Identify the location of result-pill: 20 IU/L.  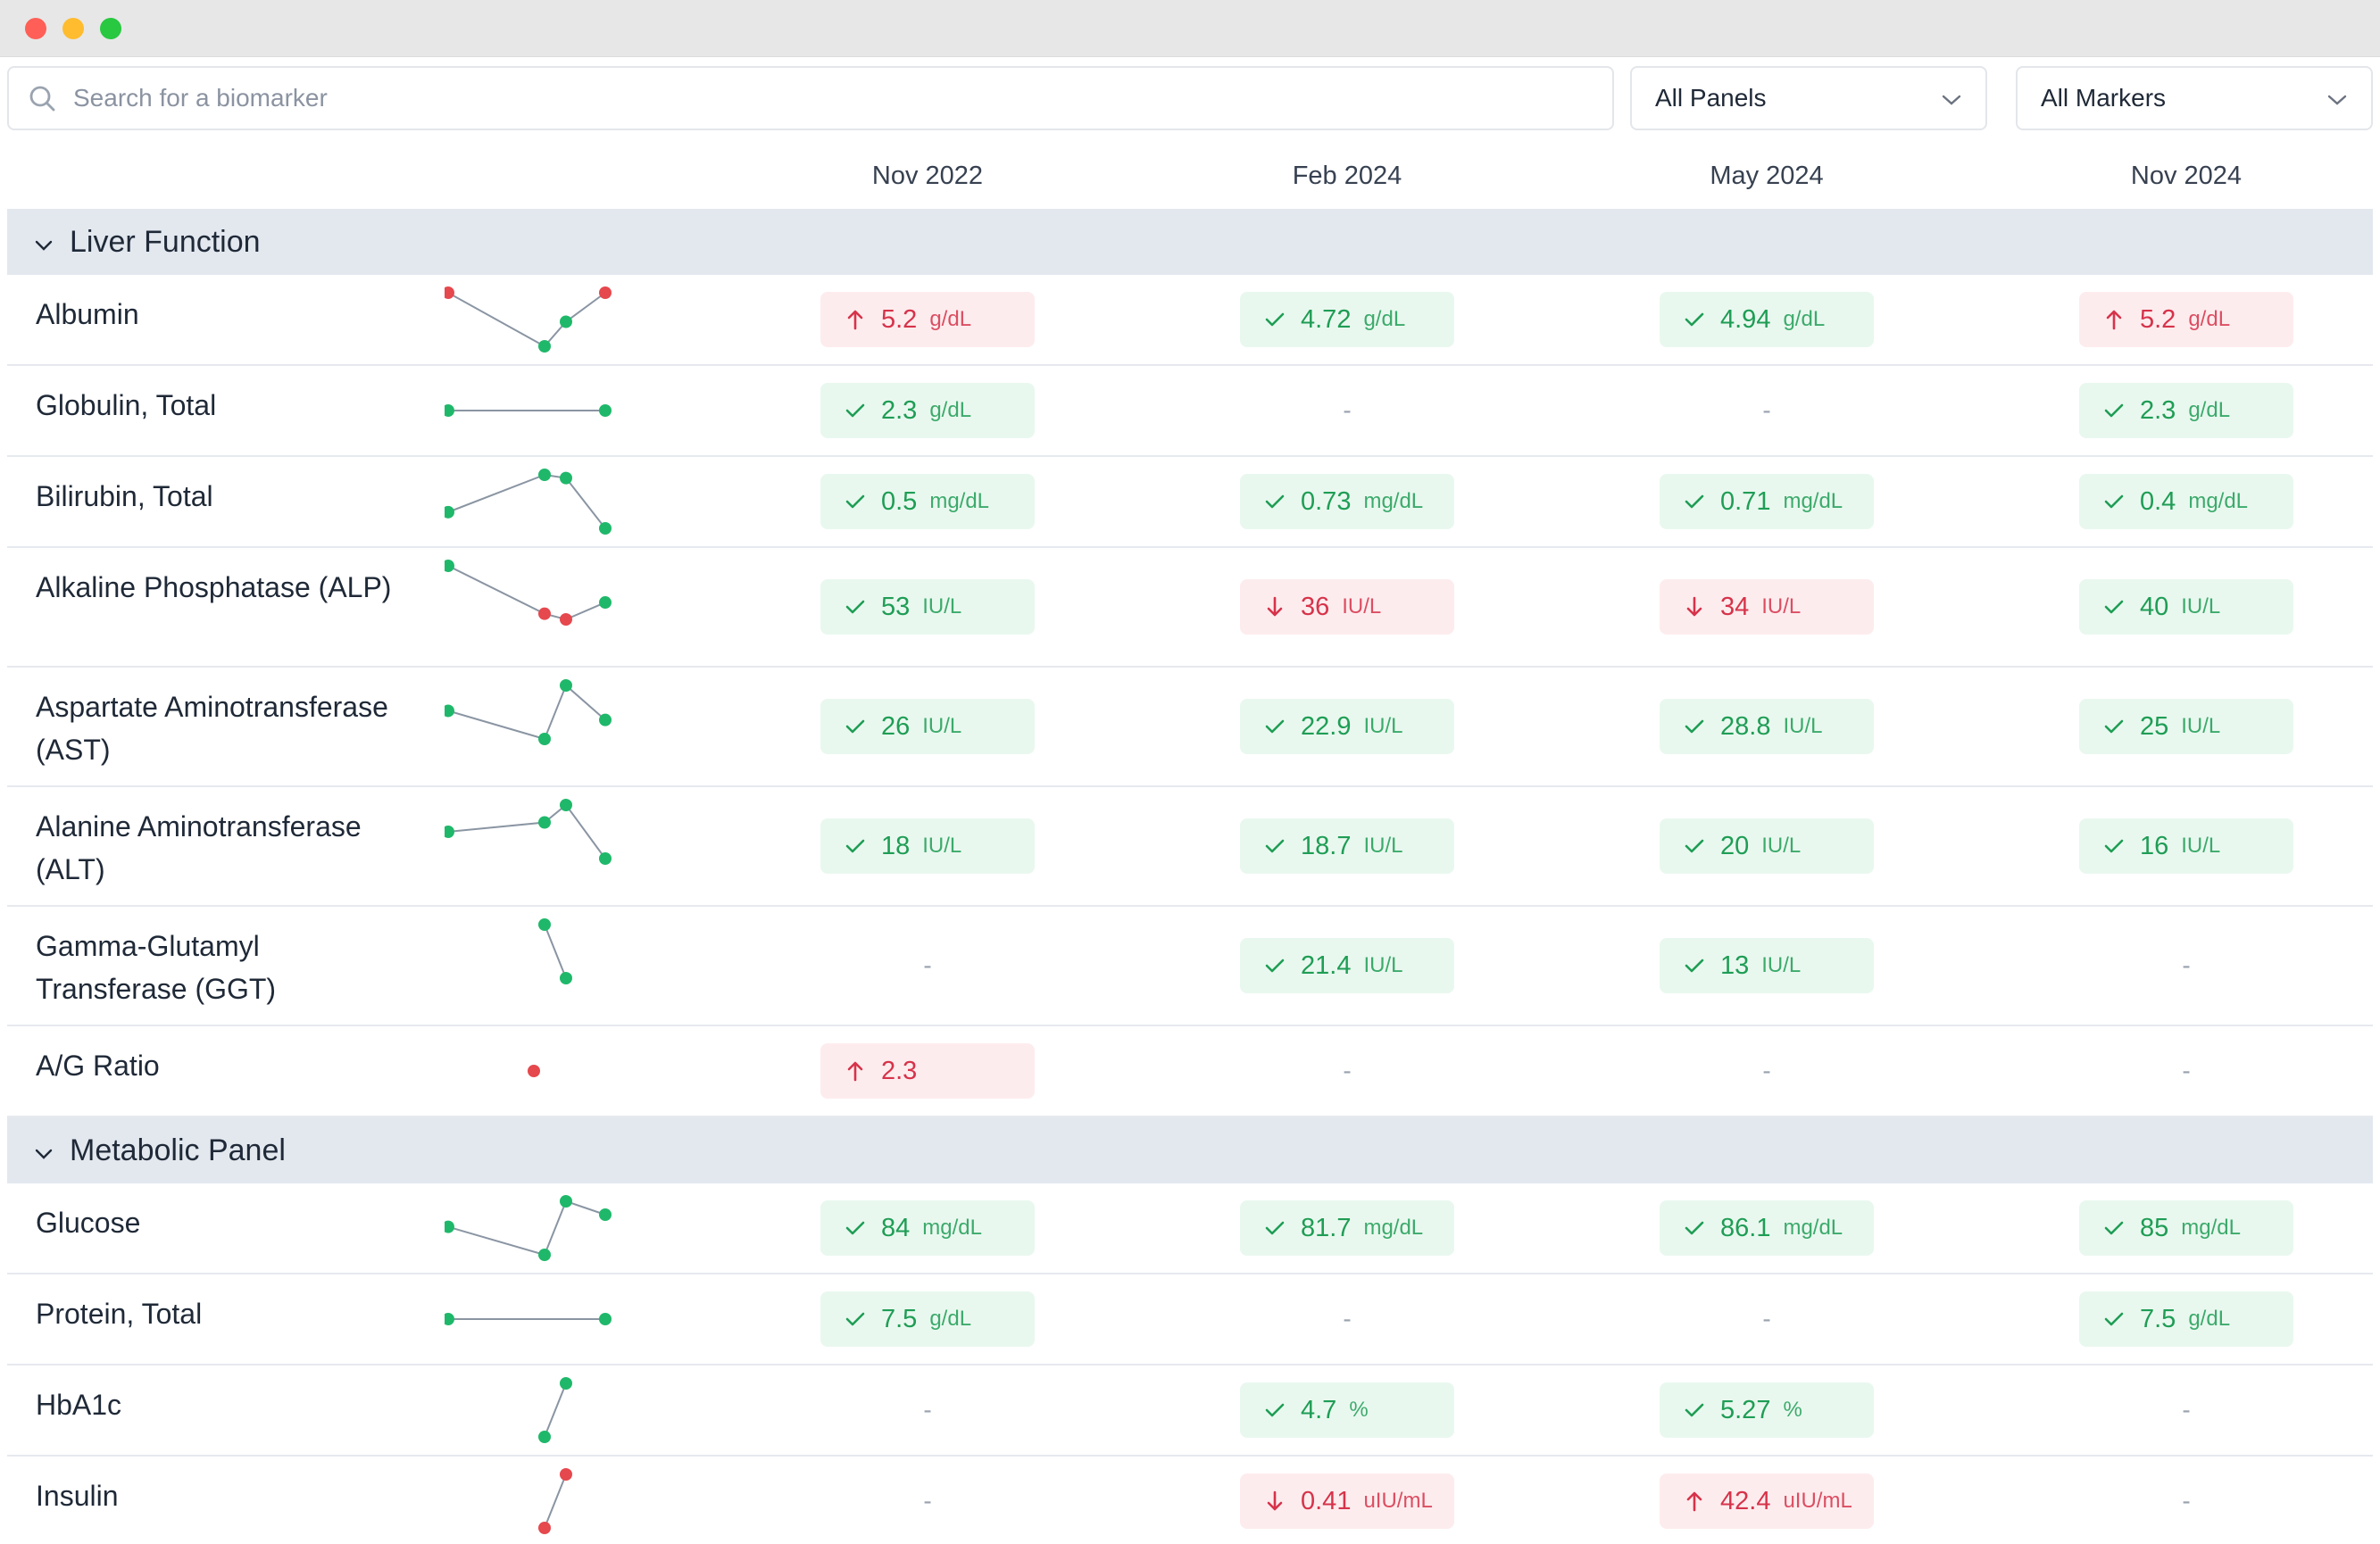
(1767, 846).